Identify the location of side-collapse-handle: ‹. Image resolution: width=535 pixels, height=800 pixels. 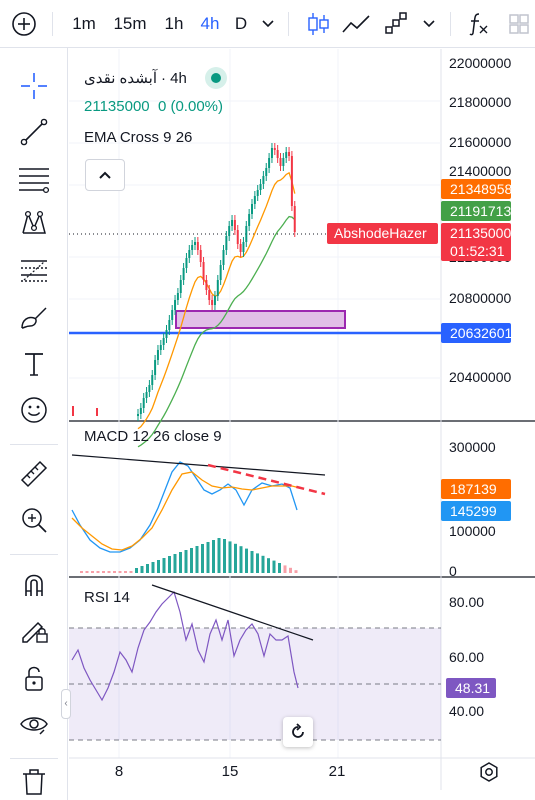
(66, 704).